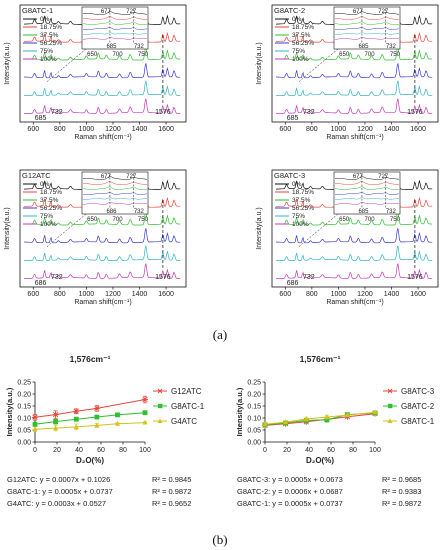  What do you see at coordinates (401, 479) in the screenshot?
I see `r-squared-text: R² = 0.9685` at bounding box center [401, 479].